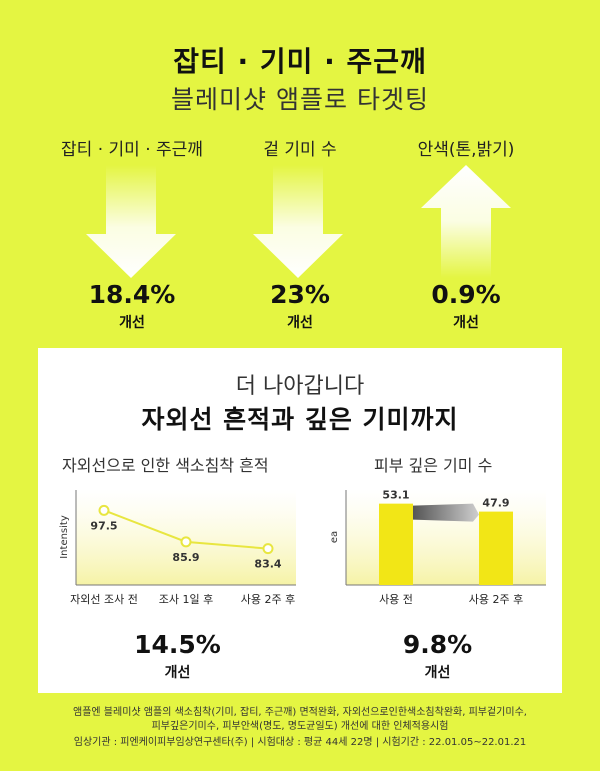 This screenshot has height=771, width=600. Describe the element at coordinates (496, 599) in the screenshot. I see `bar-chart-x-tick-label: 사용 2주 후` at that location.